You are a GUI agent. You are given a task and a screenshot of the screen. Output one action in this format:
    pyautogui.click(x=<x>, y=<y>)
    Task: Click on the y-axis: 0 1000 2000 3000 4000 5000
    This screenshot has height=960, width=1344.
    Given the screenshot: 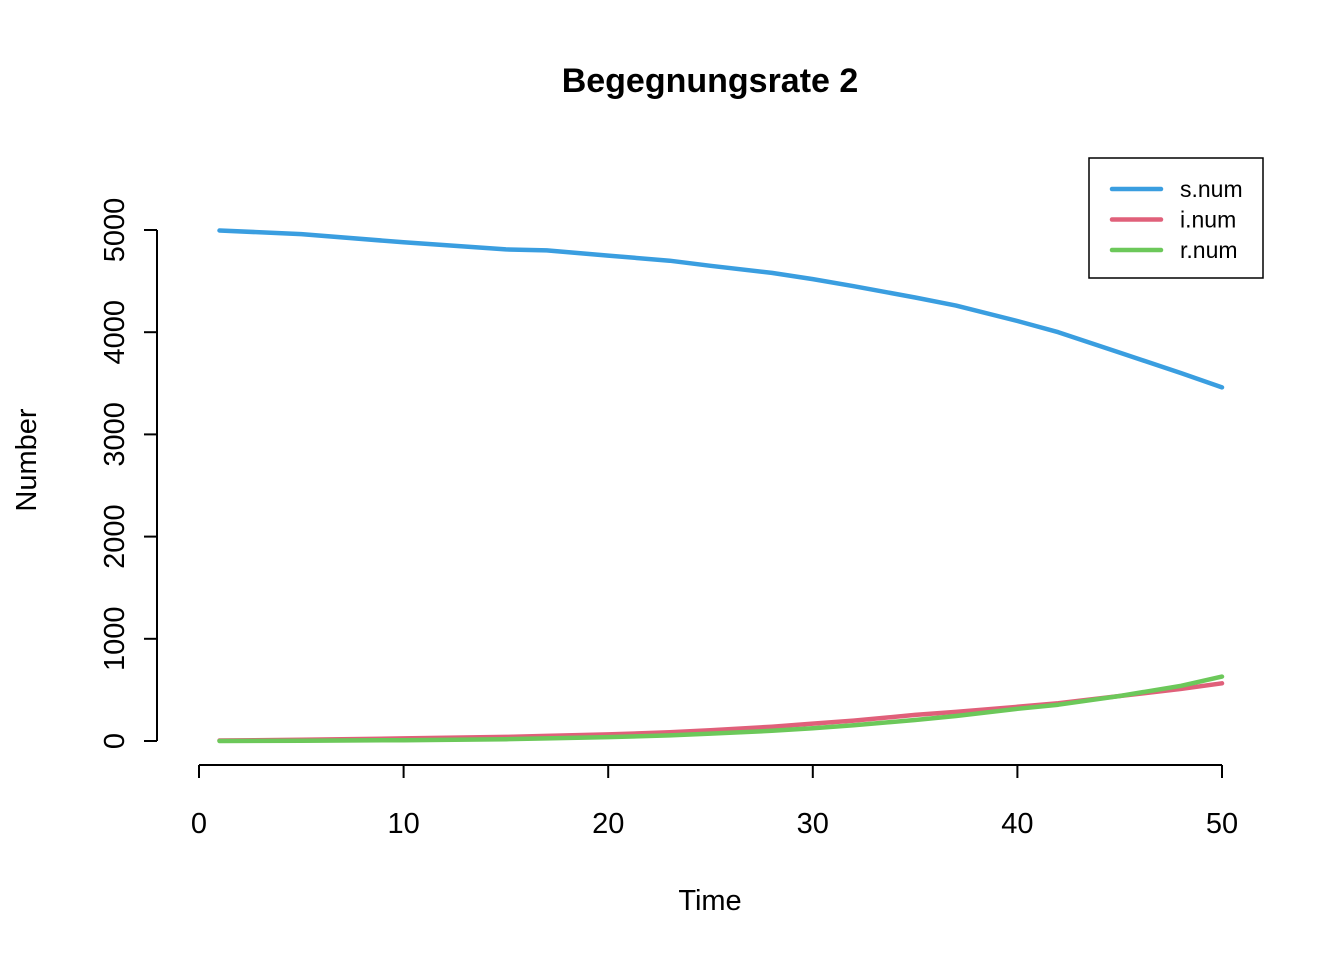 What is the action you would take?
    pyautogui.click(x=128, y=473)
    